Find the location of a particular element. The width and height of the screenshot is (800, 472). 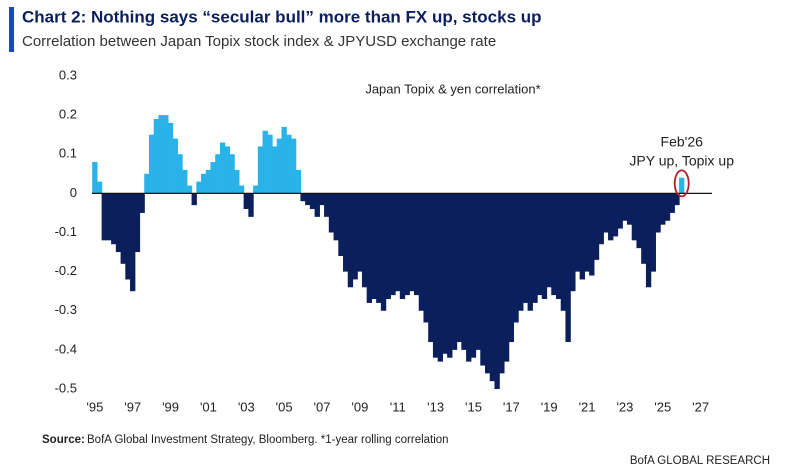

y-tick-label: -0.1 is located at coordinates (66, 231).